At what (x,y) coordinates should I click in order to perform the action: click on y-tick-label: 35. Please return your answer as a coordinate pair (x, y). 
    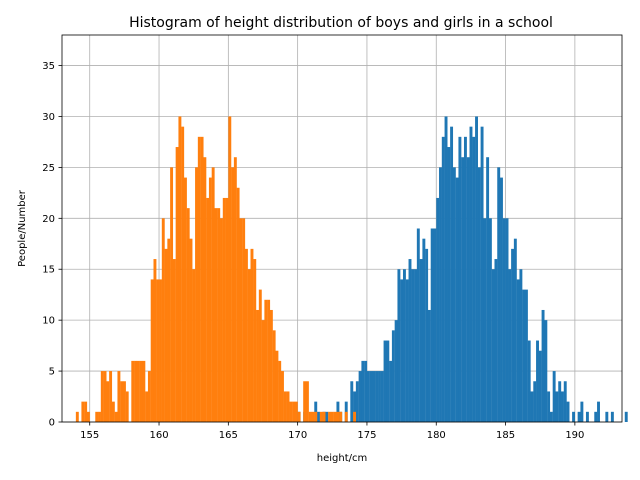
    Looking at the image, I should click on (48, 66).